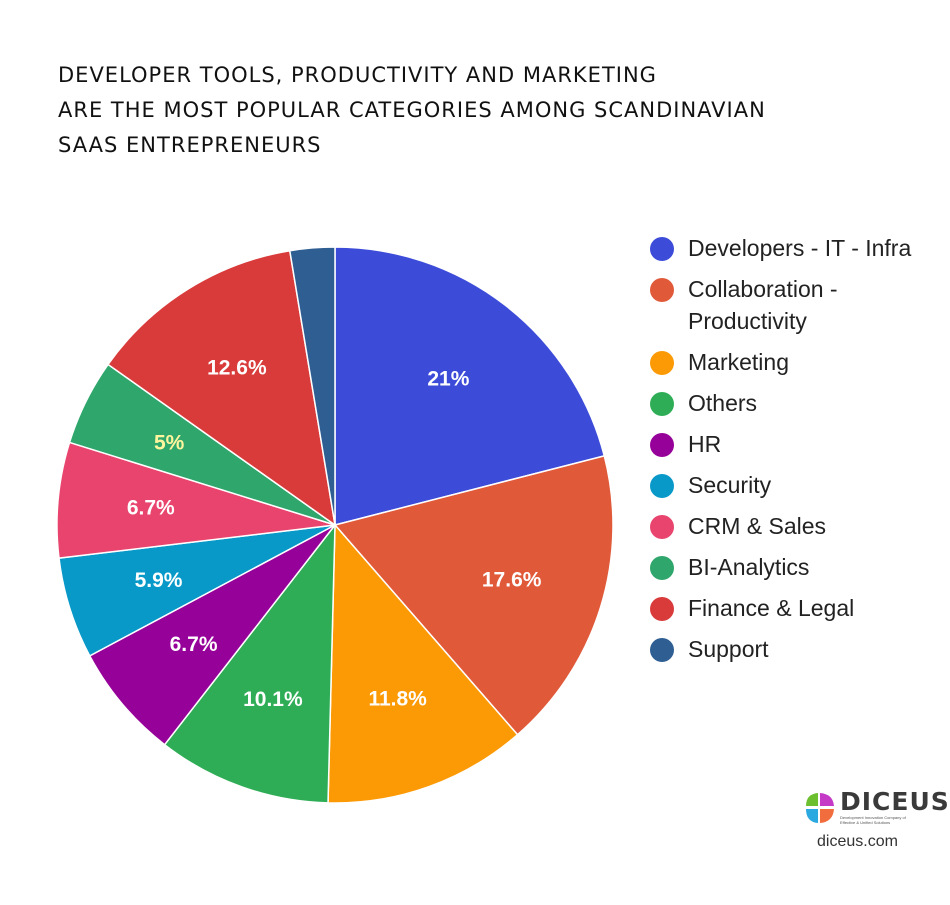 This screenshot has width=950, height=905. Describe the element at coordinates (705, 444) in the screenshot. I see `legend-label: HR` at that location.